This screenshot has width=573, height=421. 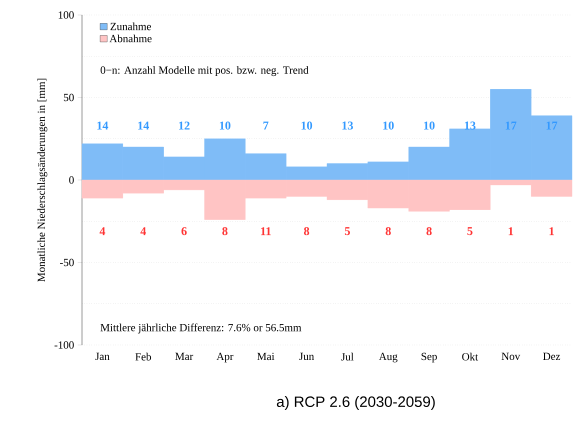 I want to click on annotation: 11, so click(x=266, y=231).